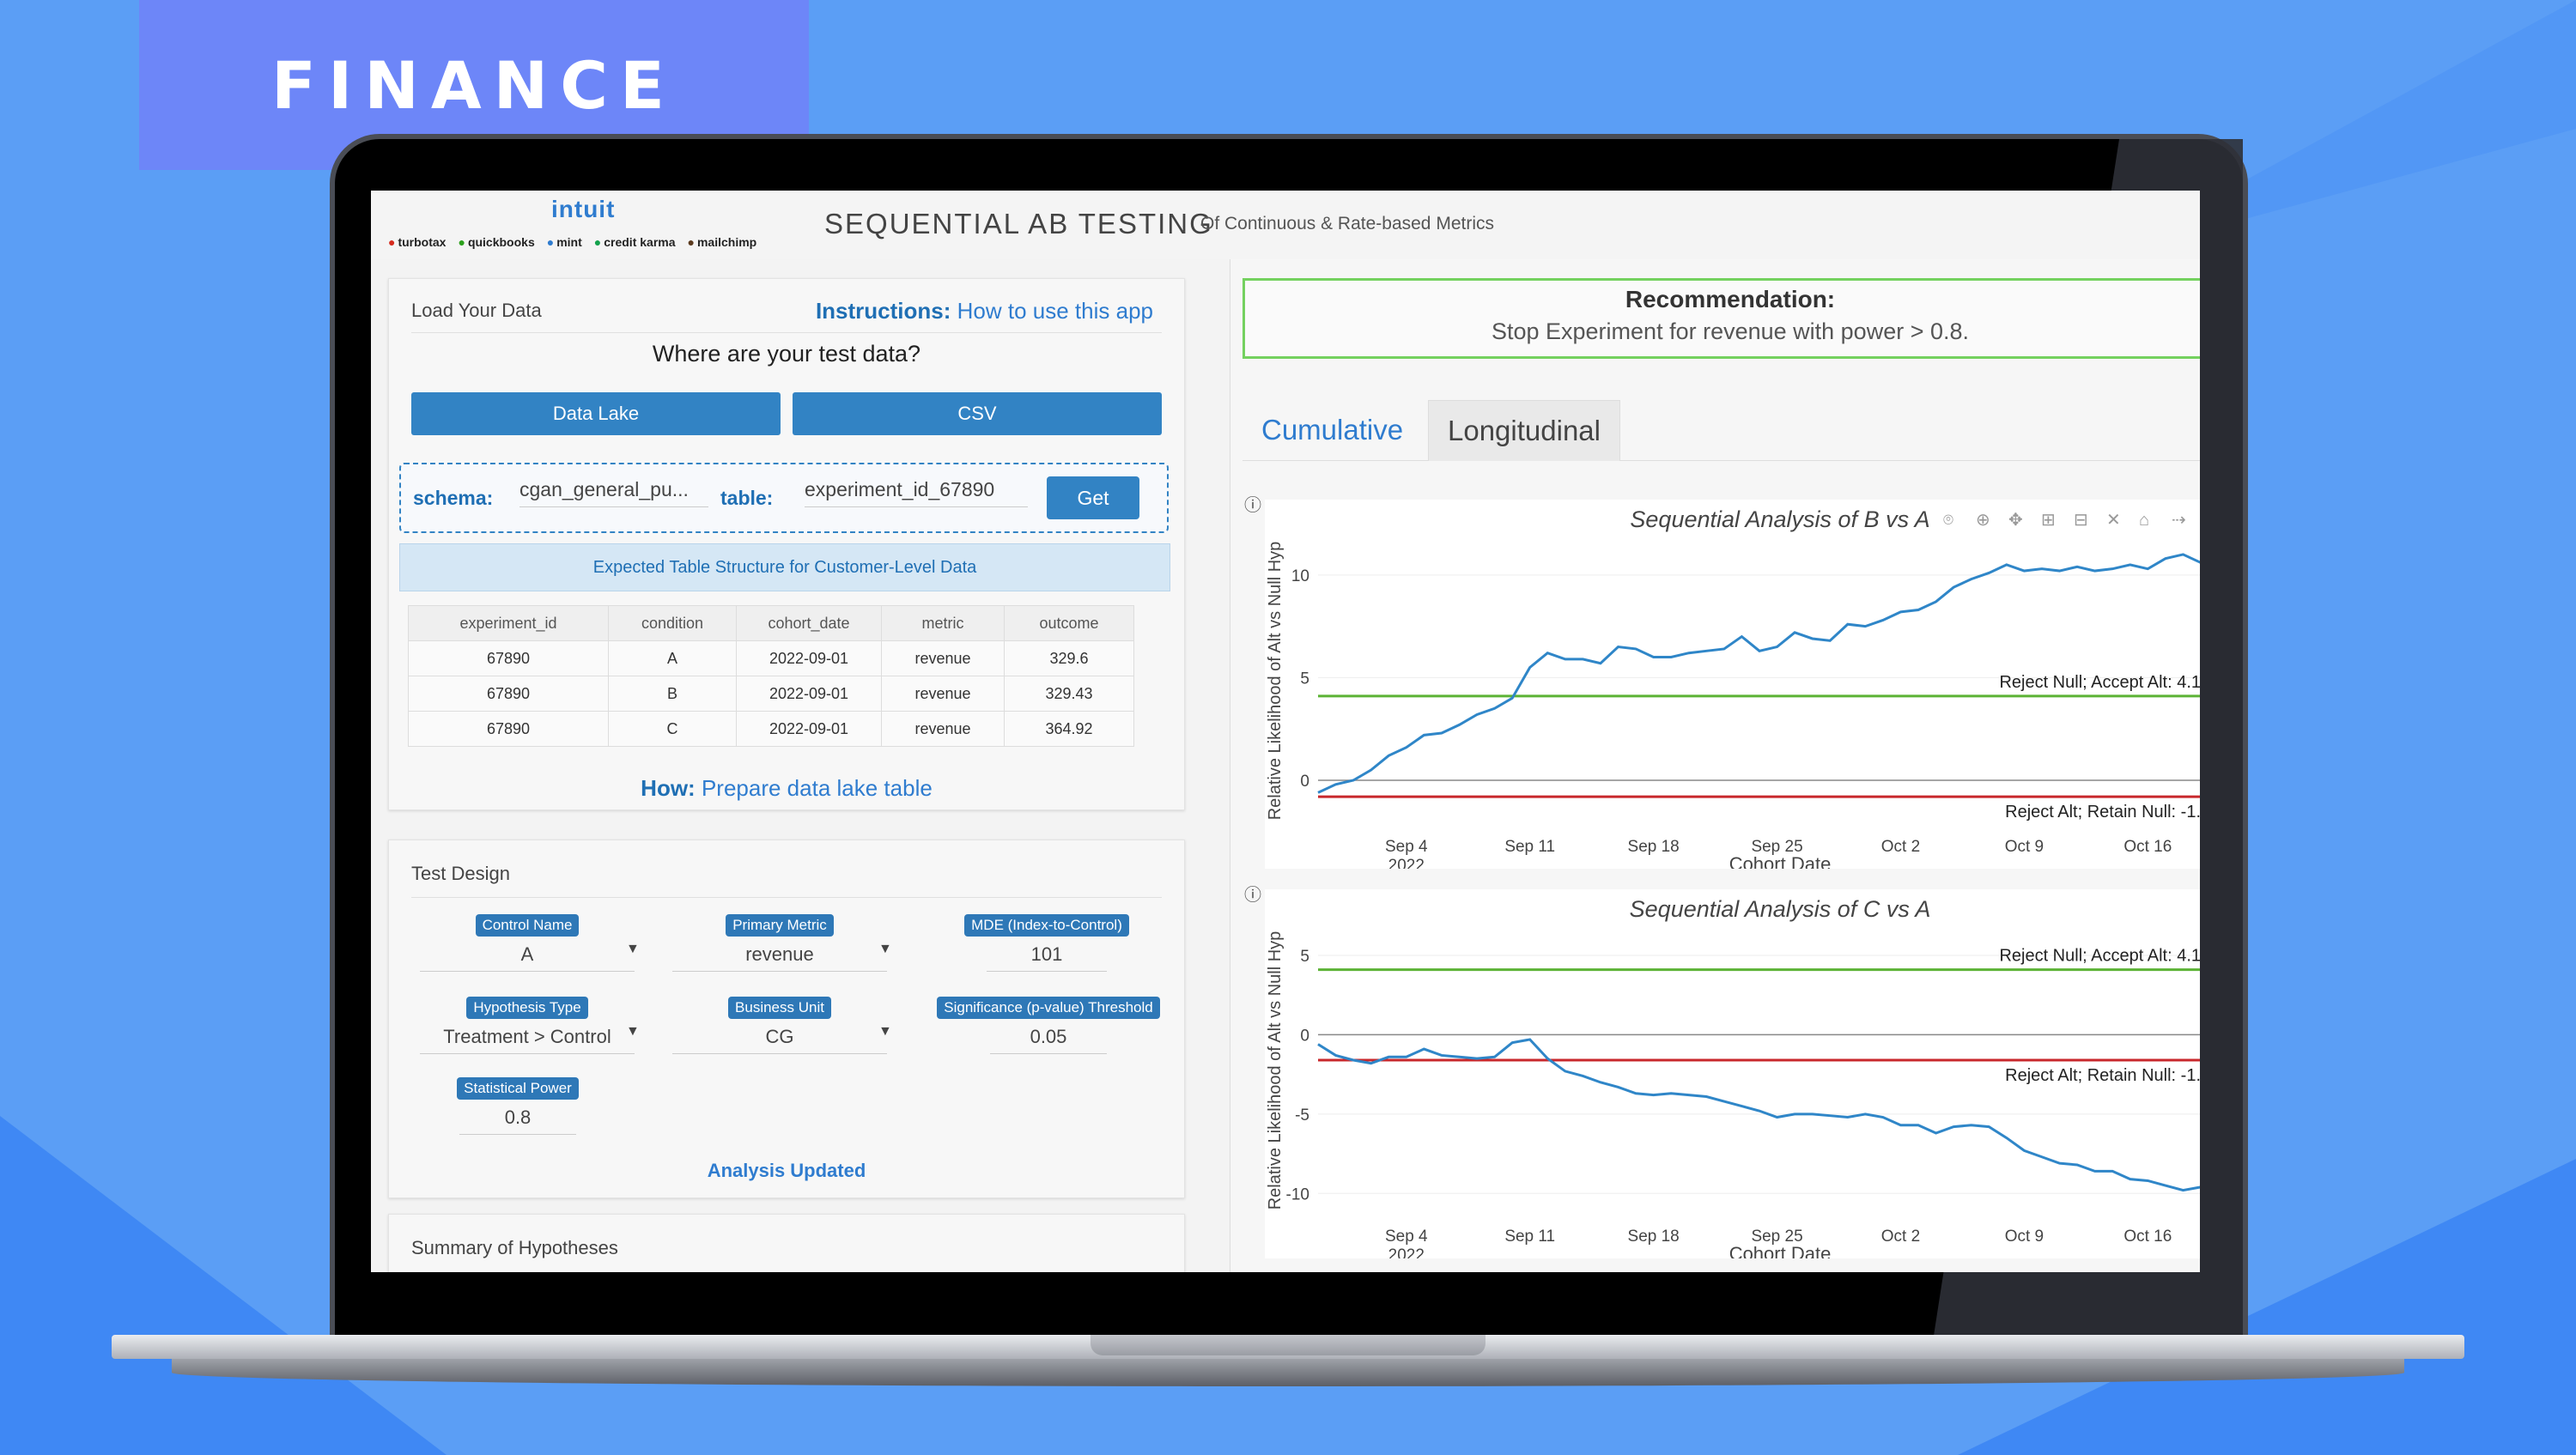  I want to click on data-source-question: Where are your test data?, so click(786, 354).